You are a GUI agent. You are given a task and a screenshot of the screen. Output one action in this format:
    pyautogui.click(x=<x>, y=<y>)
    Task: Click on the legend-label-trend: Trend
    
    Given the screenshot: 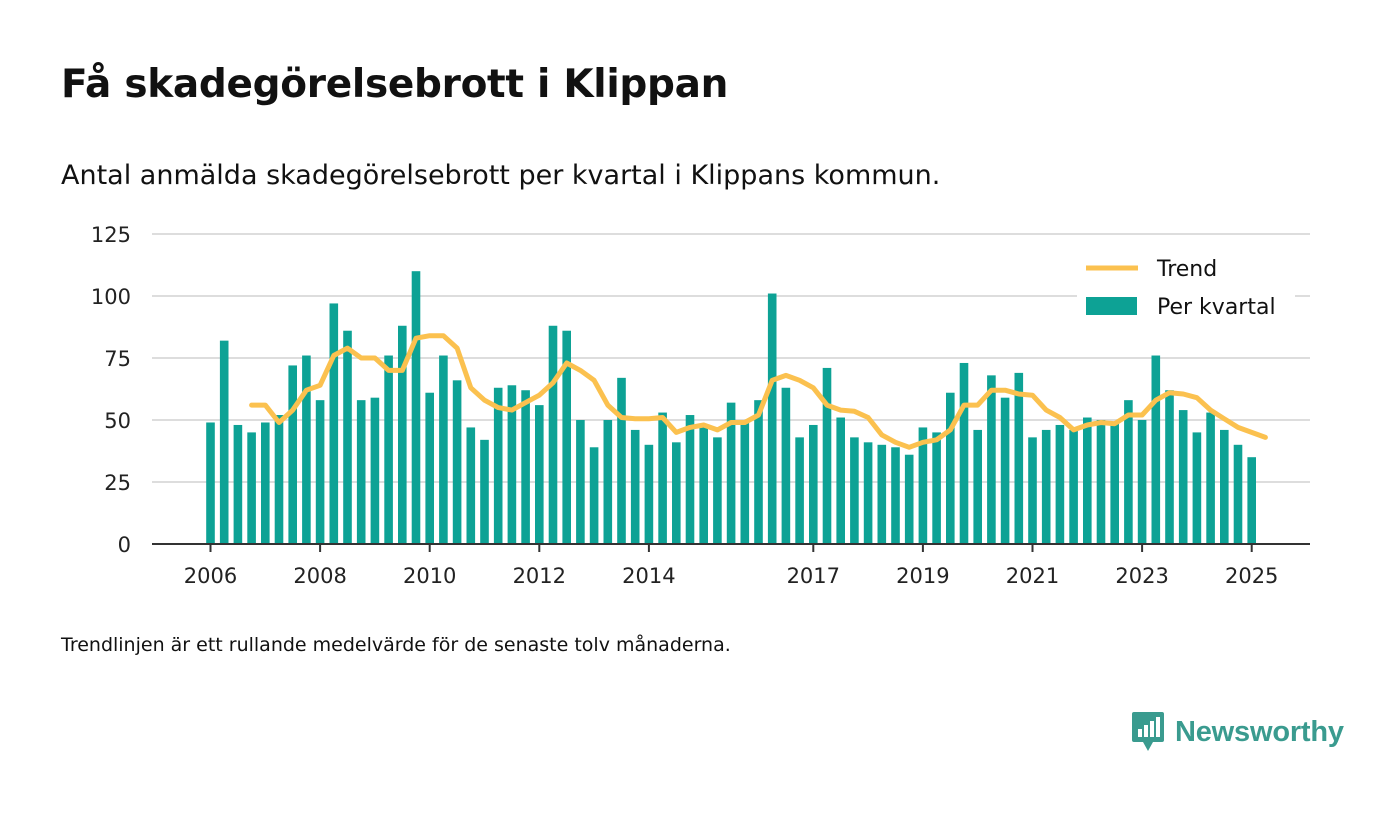 What is the action you would take?
    pyautogui.click(x=1186, y=269)
    